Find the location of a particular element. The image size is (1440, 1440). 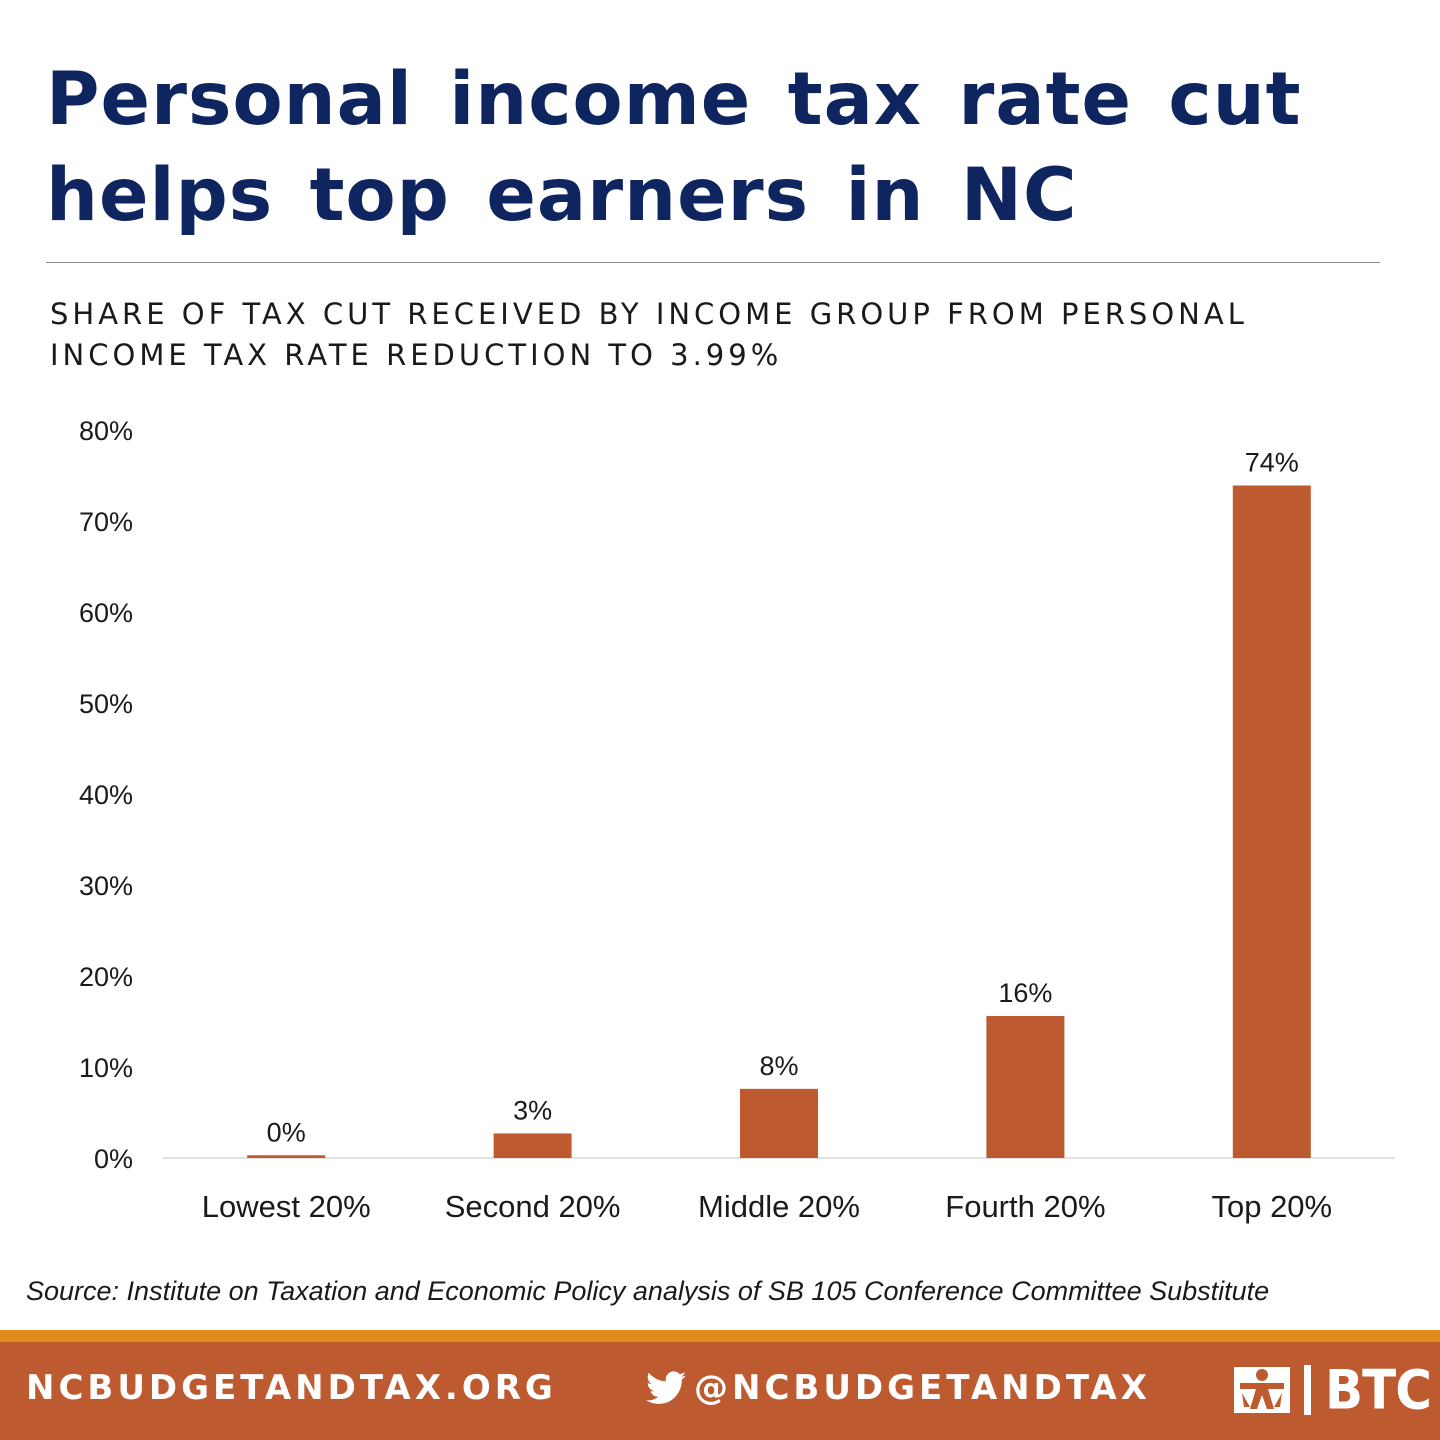

y-tick-label: 30% is located at coordinates (106, 886).